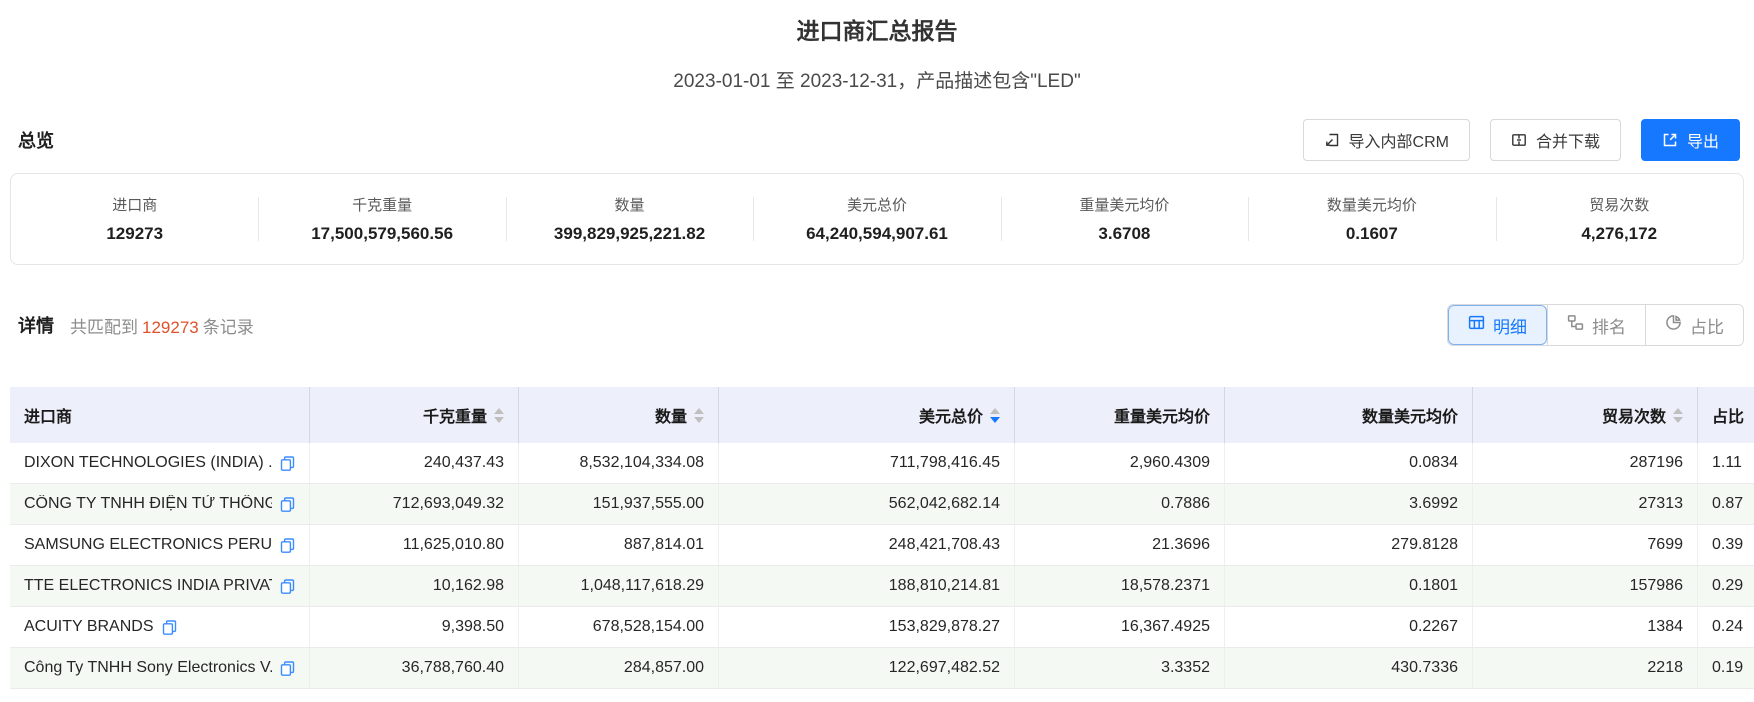 The image size is (1754, 702). Describe the element at coordinates (1728, 585) in the screenshot. I see `cell-proportion: 0.29` at that location.